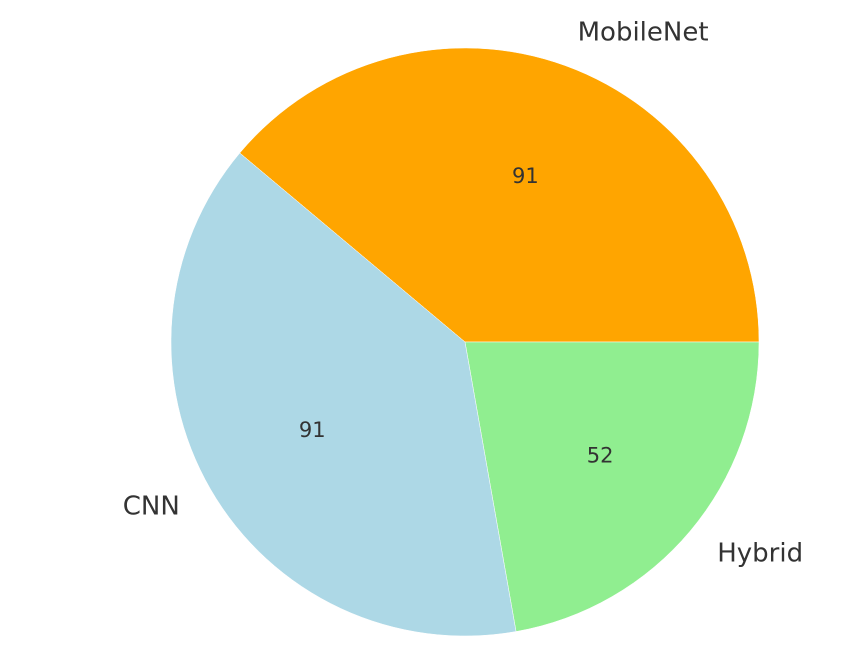 The image size is (864, 668). Describe the element at coordinates (312, 430) in the screenshot. I see `slice-value-cnn: 91` at that location.